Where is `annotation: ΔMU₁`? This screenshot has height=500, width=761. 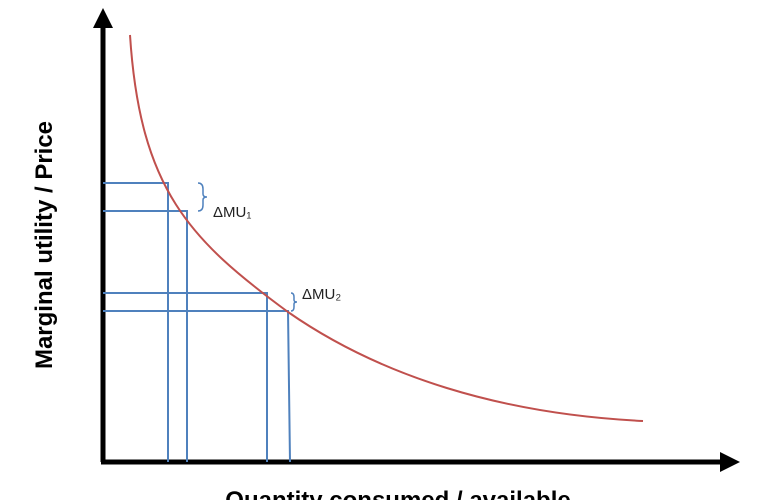
annotation: ΔMU₁ is located at coordinates (232, 212).